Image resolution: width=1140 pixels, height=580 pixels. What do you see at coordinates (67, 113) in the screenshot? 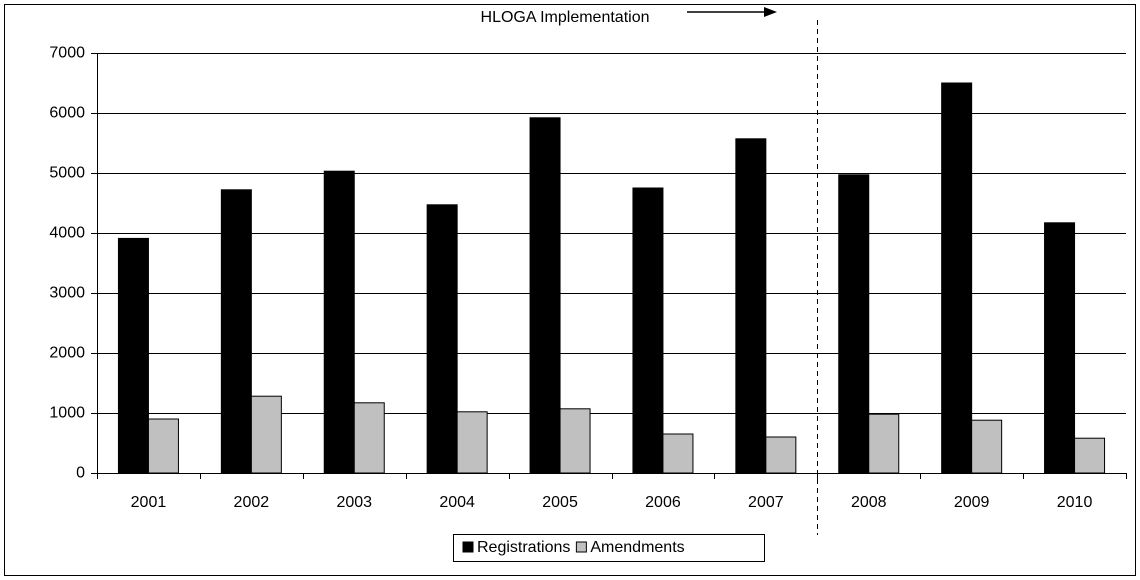
I see `y-tick-label: 6000` at bounding box center [67, 113].